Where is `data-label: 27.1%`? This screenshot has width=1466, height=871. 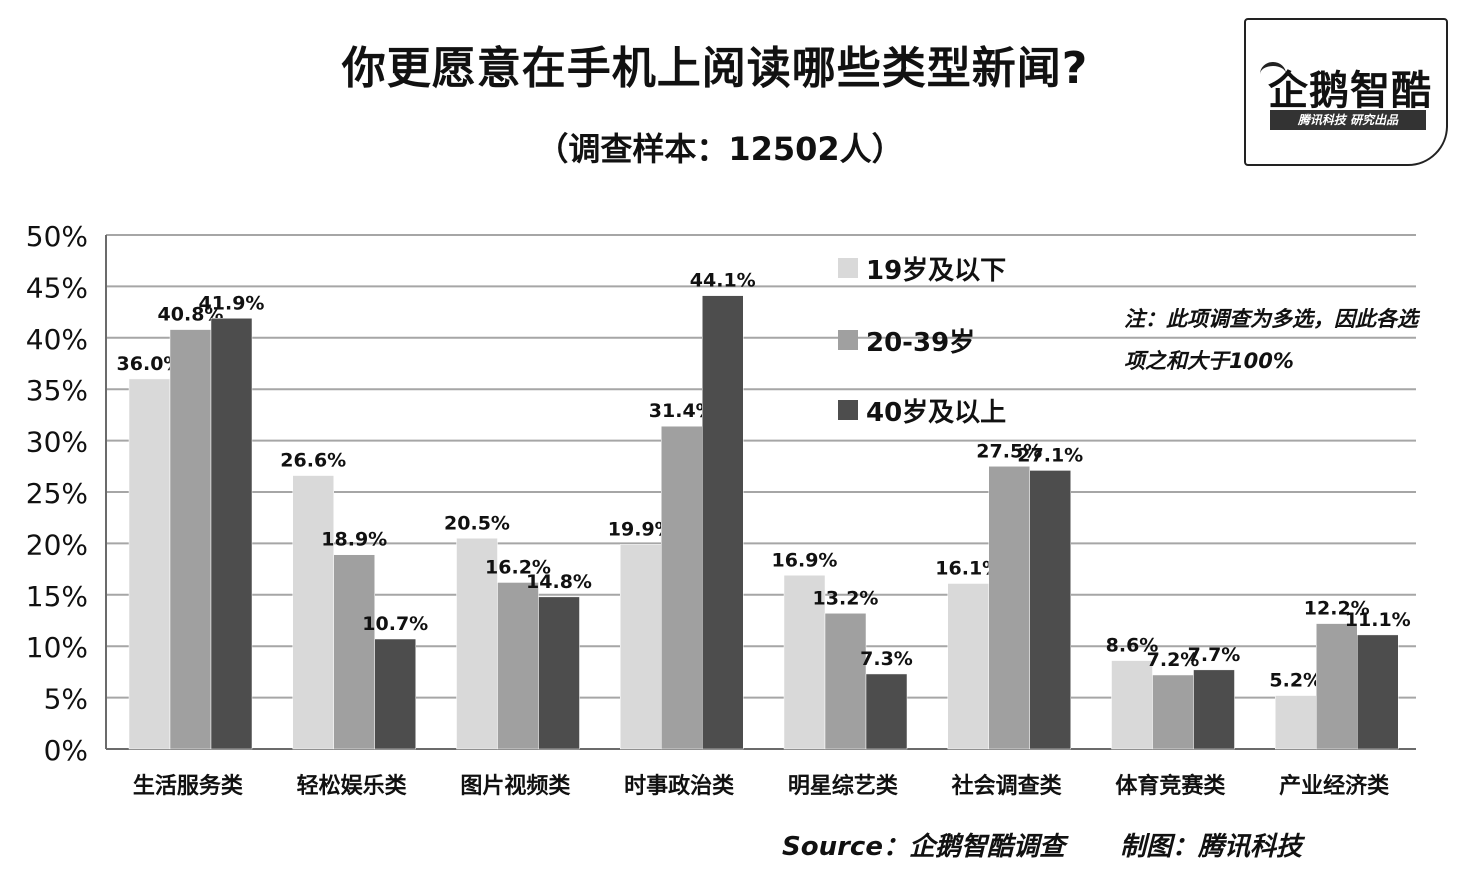 data-label: 27.1% is located at coordinates (1050, 455).